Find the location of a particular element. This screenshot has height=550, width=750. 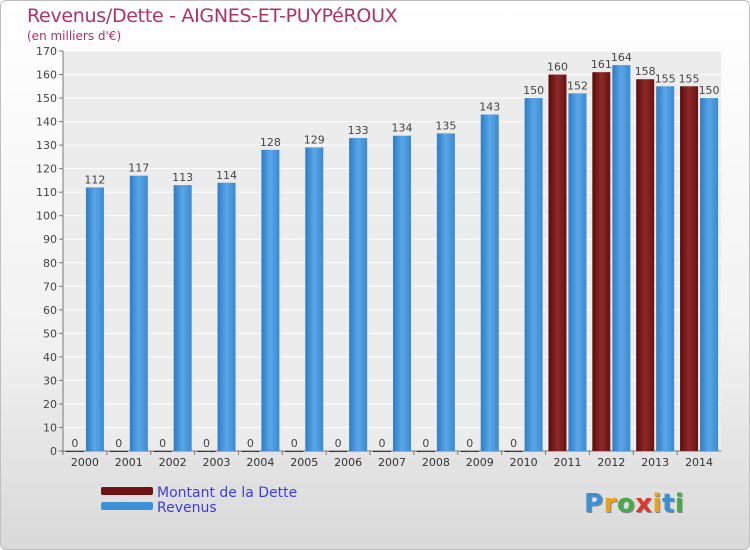

data-label-revenus: 133 is located at coordinates (358, 130).